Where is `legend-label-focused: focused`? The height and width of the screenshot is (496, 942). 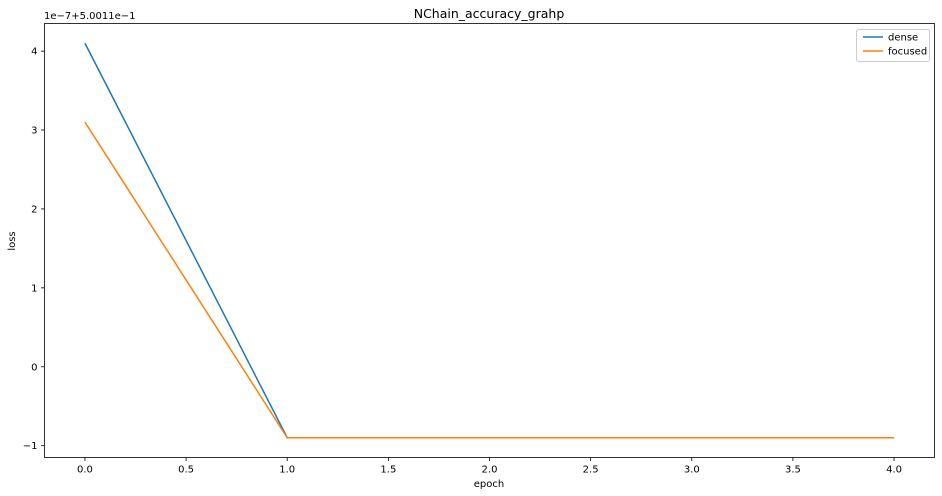 legend-label-focused: focused is located at coordinates (907, 52).